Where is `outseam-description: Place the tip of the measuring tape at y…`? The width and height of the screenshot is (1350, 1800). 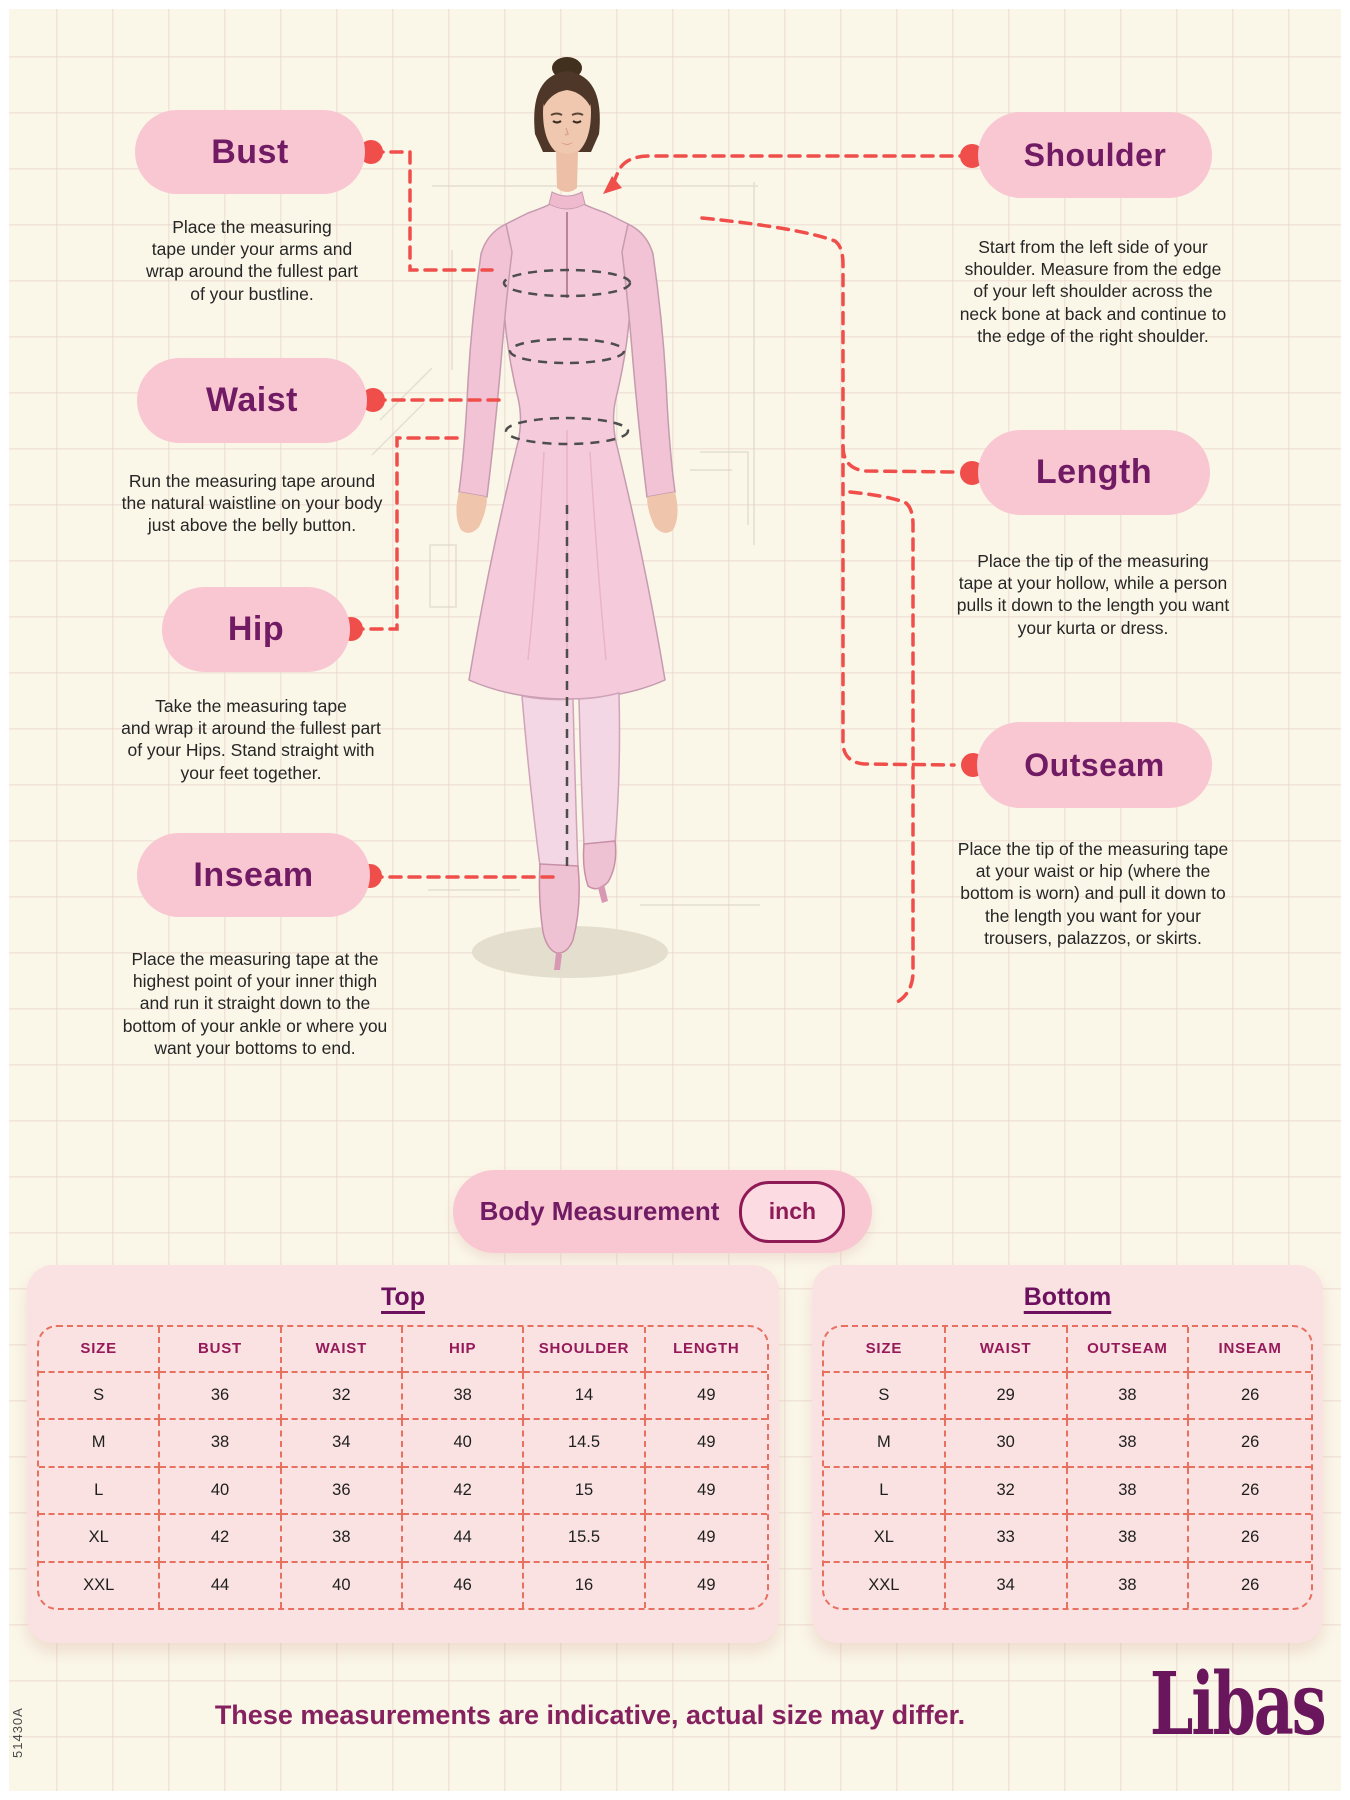 outseam-description: Place the tip of the measuring tape at y… is located at coordinates (1093, 893).